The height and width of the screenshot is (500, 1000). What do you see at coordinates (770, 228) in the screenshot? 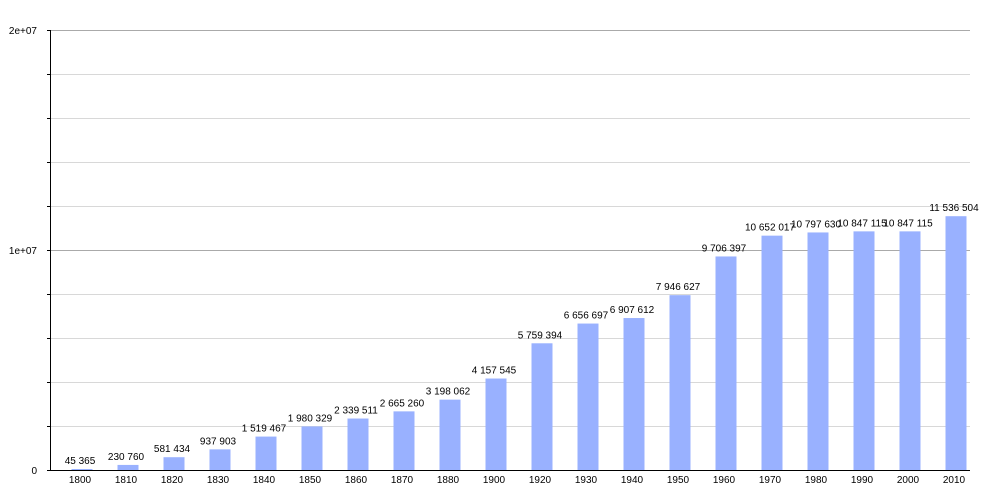
I see `data-label: 10 652 017` at bounding box center [770, 228].